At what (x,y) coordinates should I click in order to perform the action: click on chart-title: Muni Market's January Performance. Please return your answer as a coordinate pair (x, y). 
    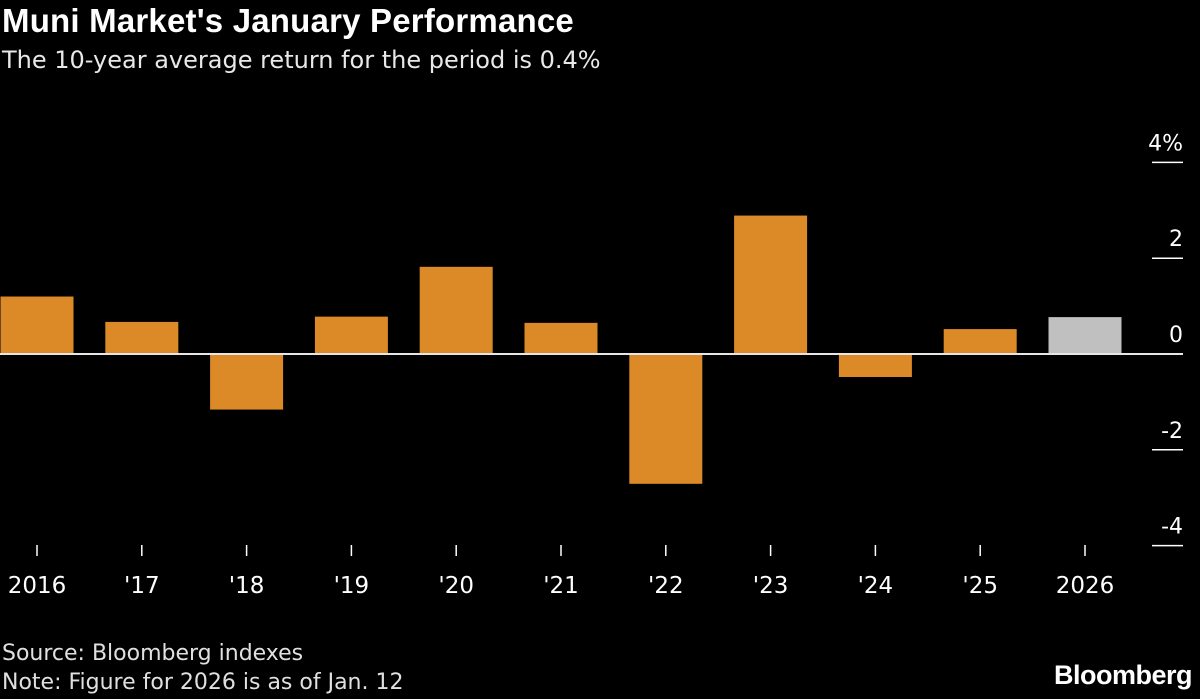
    Looking at the image, I should click on (288, 20).